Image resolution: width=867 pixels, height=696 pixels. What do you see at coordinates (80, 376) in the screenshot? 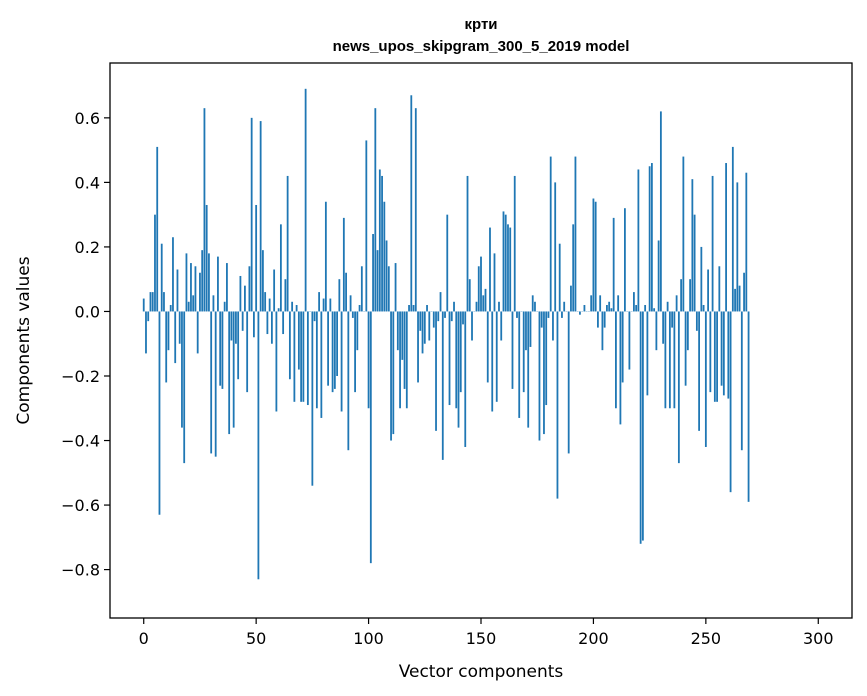
I see `y-tick-label: −0.2` at bounding box center [80, 376].